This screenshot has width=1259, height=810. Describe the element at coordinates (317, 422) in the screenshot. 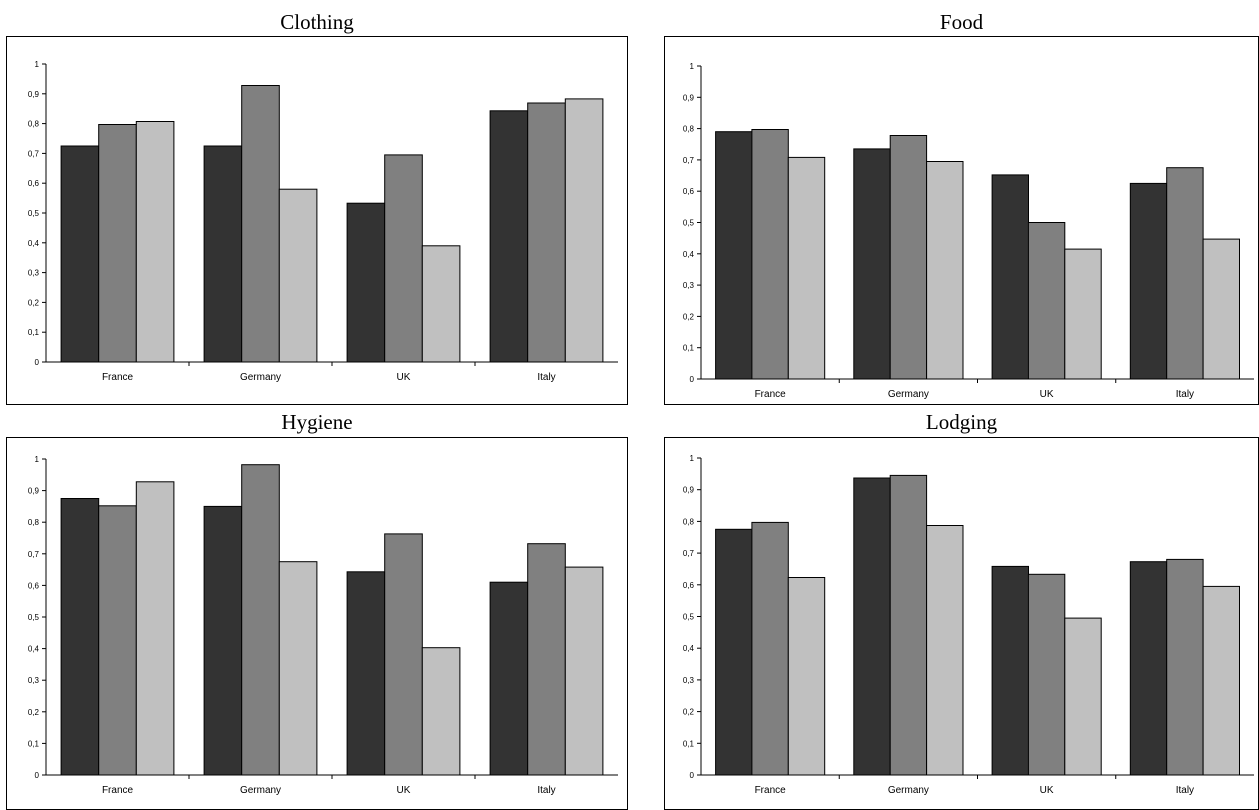

I see `chart-title: Hygiene` at that location.